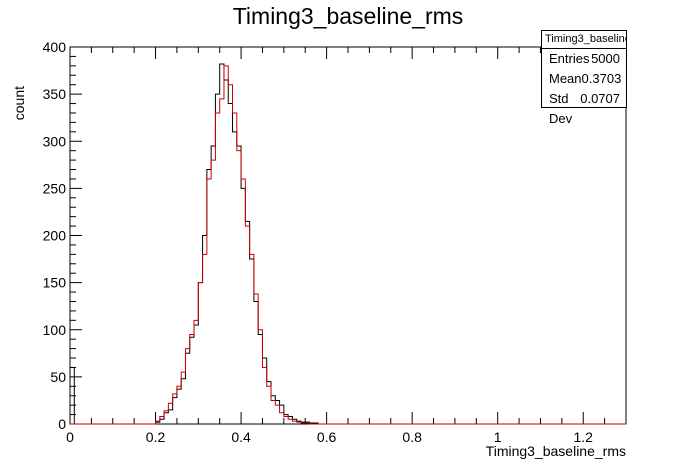 Image resolution: width=696 pixels, height=472 pixels. I want to click on x-tick-label: 0.4, so click(241, 437).